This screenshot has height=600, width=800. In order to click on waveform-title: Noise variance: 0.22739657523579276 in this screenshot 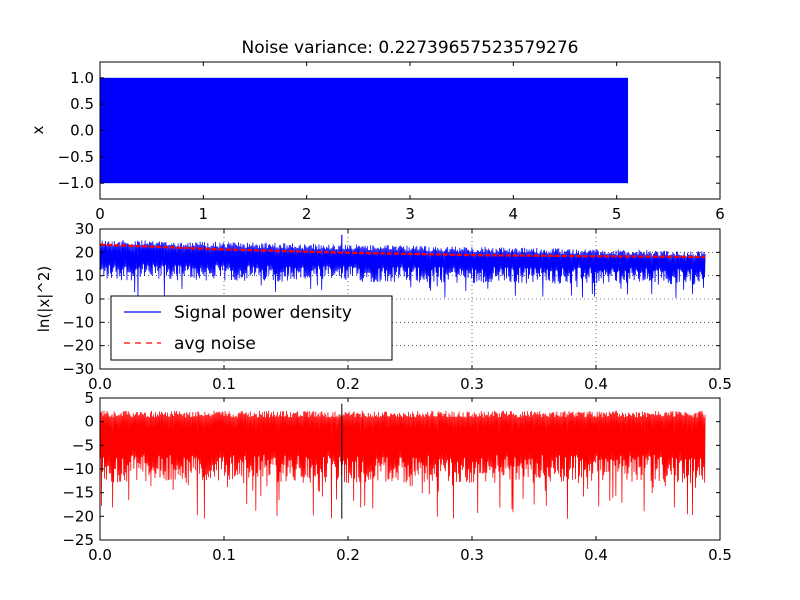, I will do `click(410, 48)`.